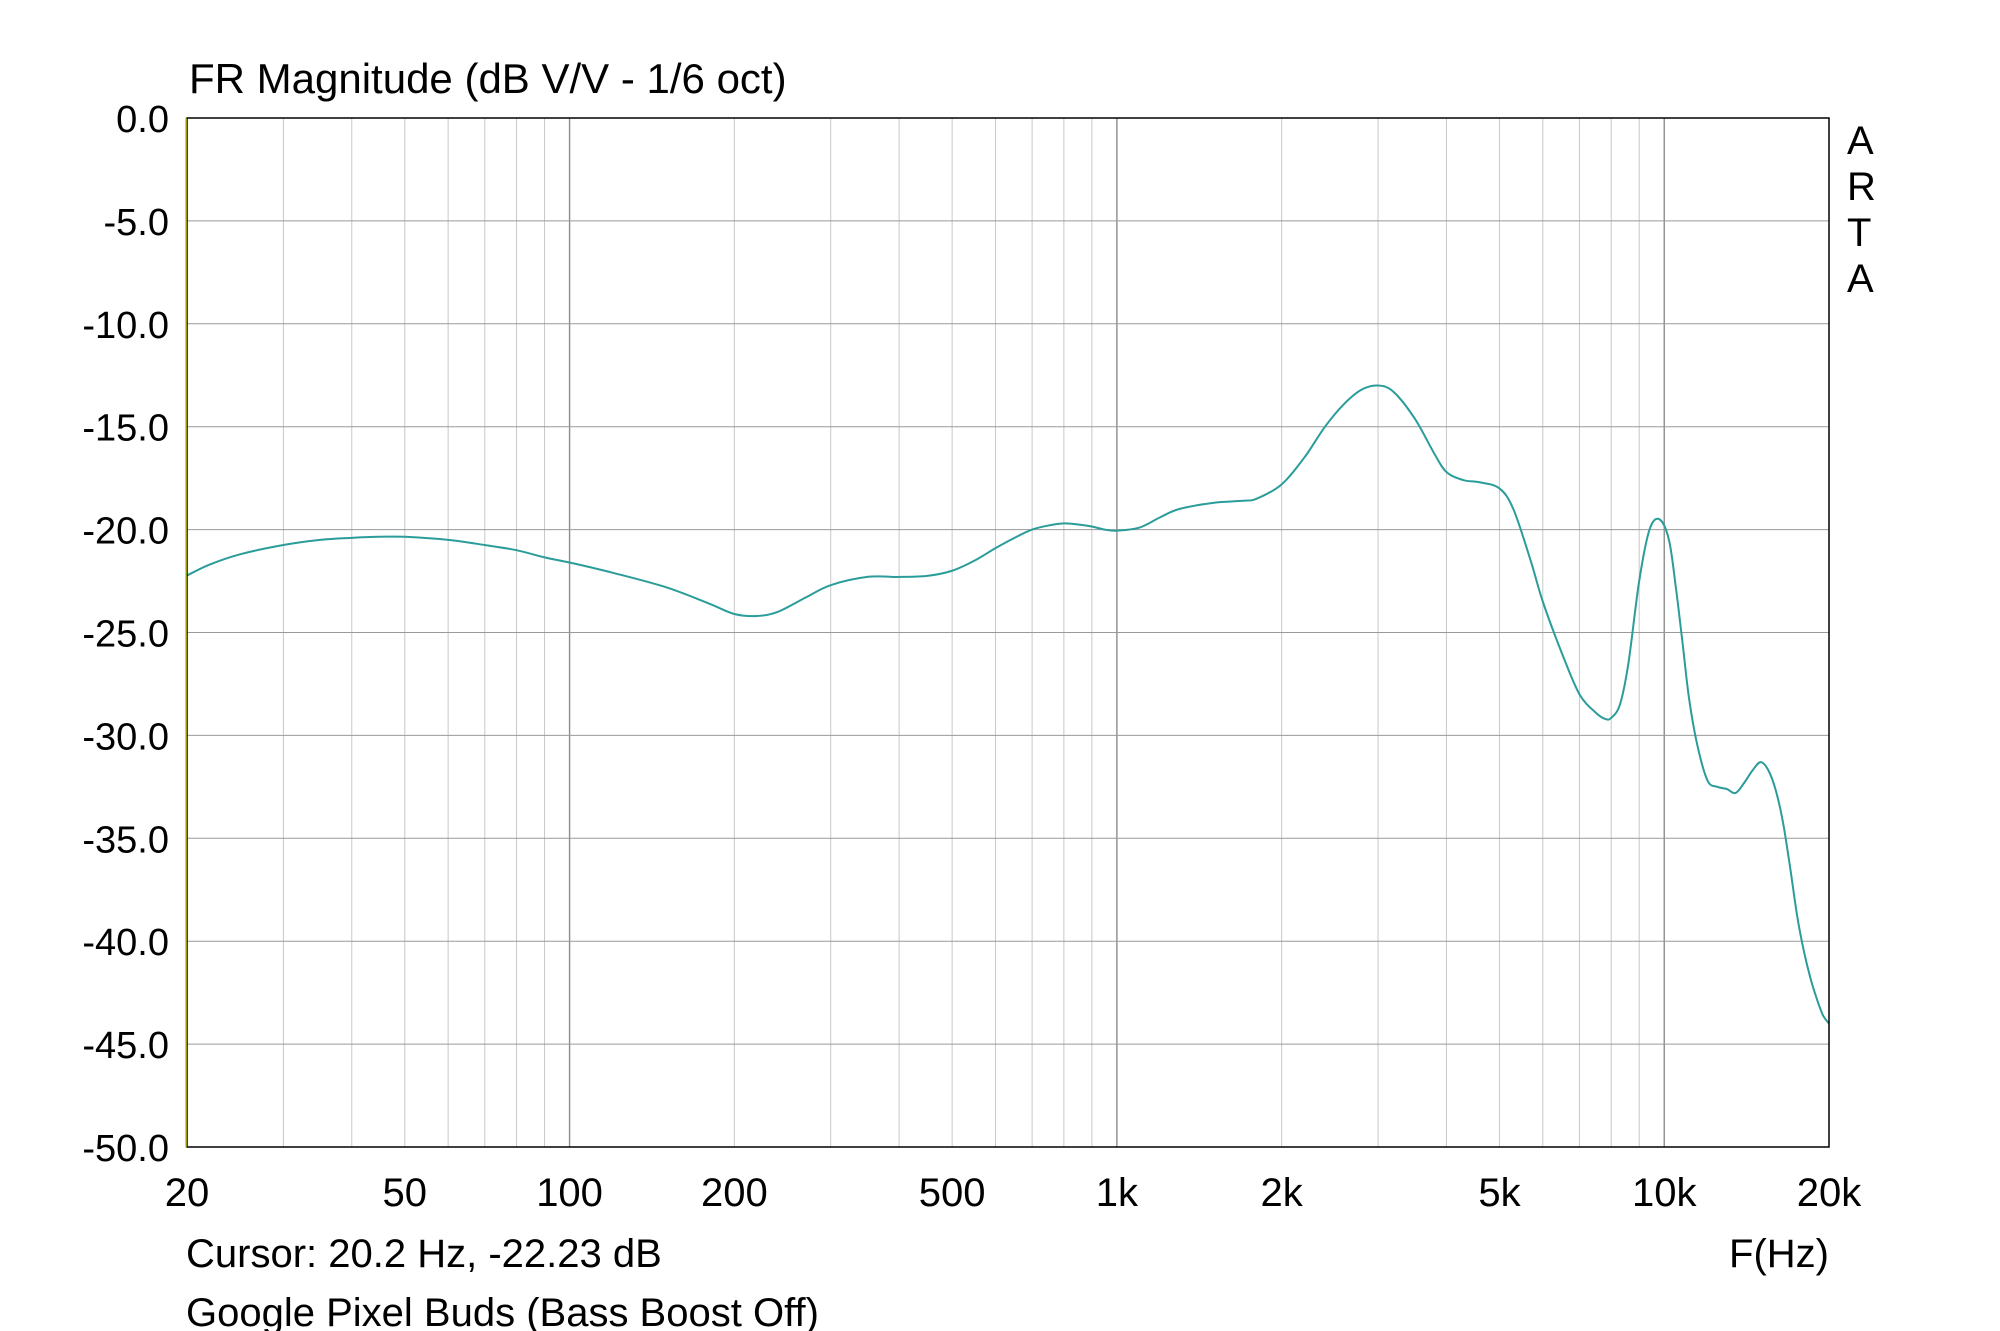 Image resolution: width=2000 pixels, height=1331 pixels. Describe the element at coordinates (734, 1193) in the screenshot. I see `x-tick-label: 200` at that location.